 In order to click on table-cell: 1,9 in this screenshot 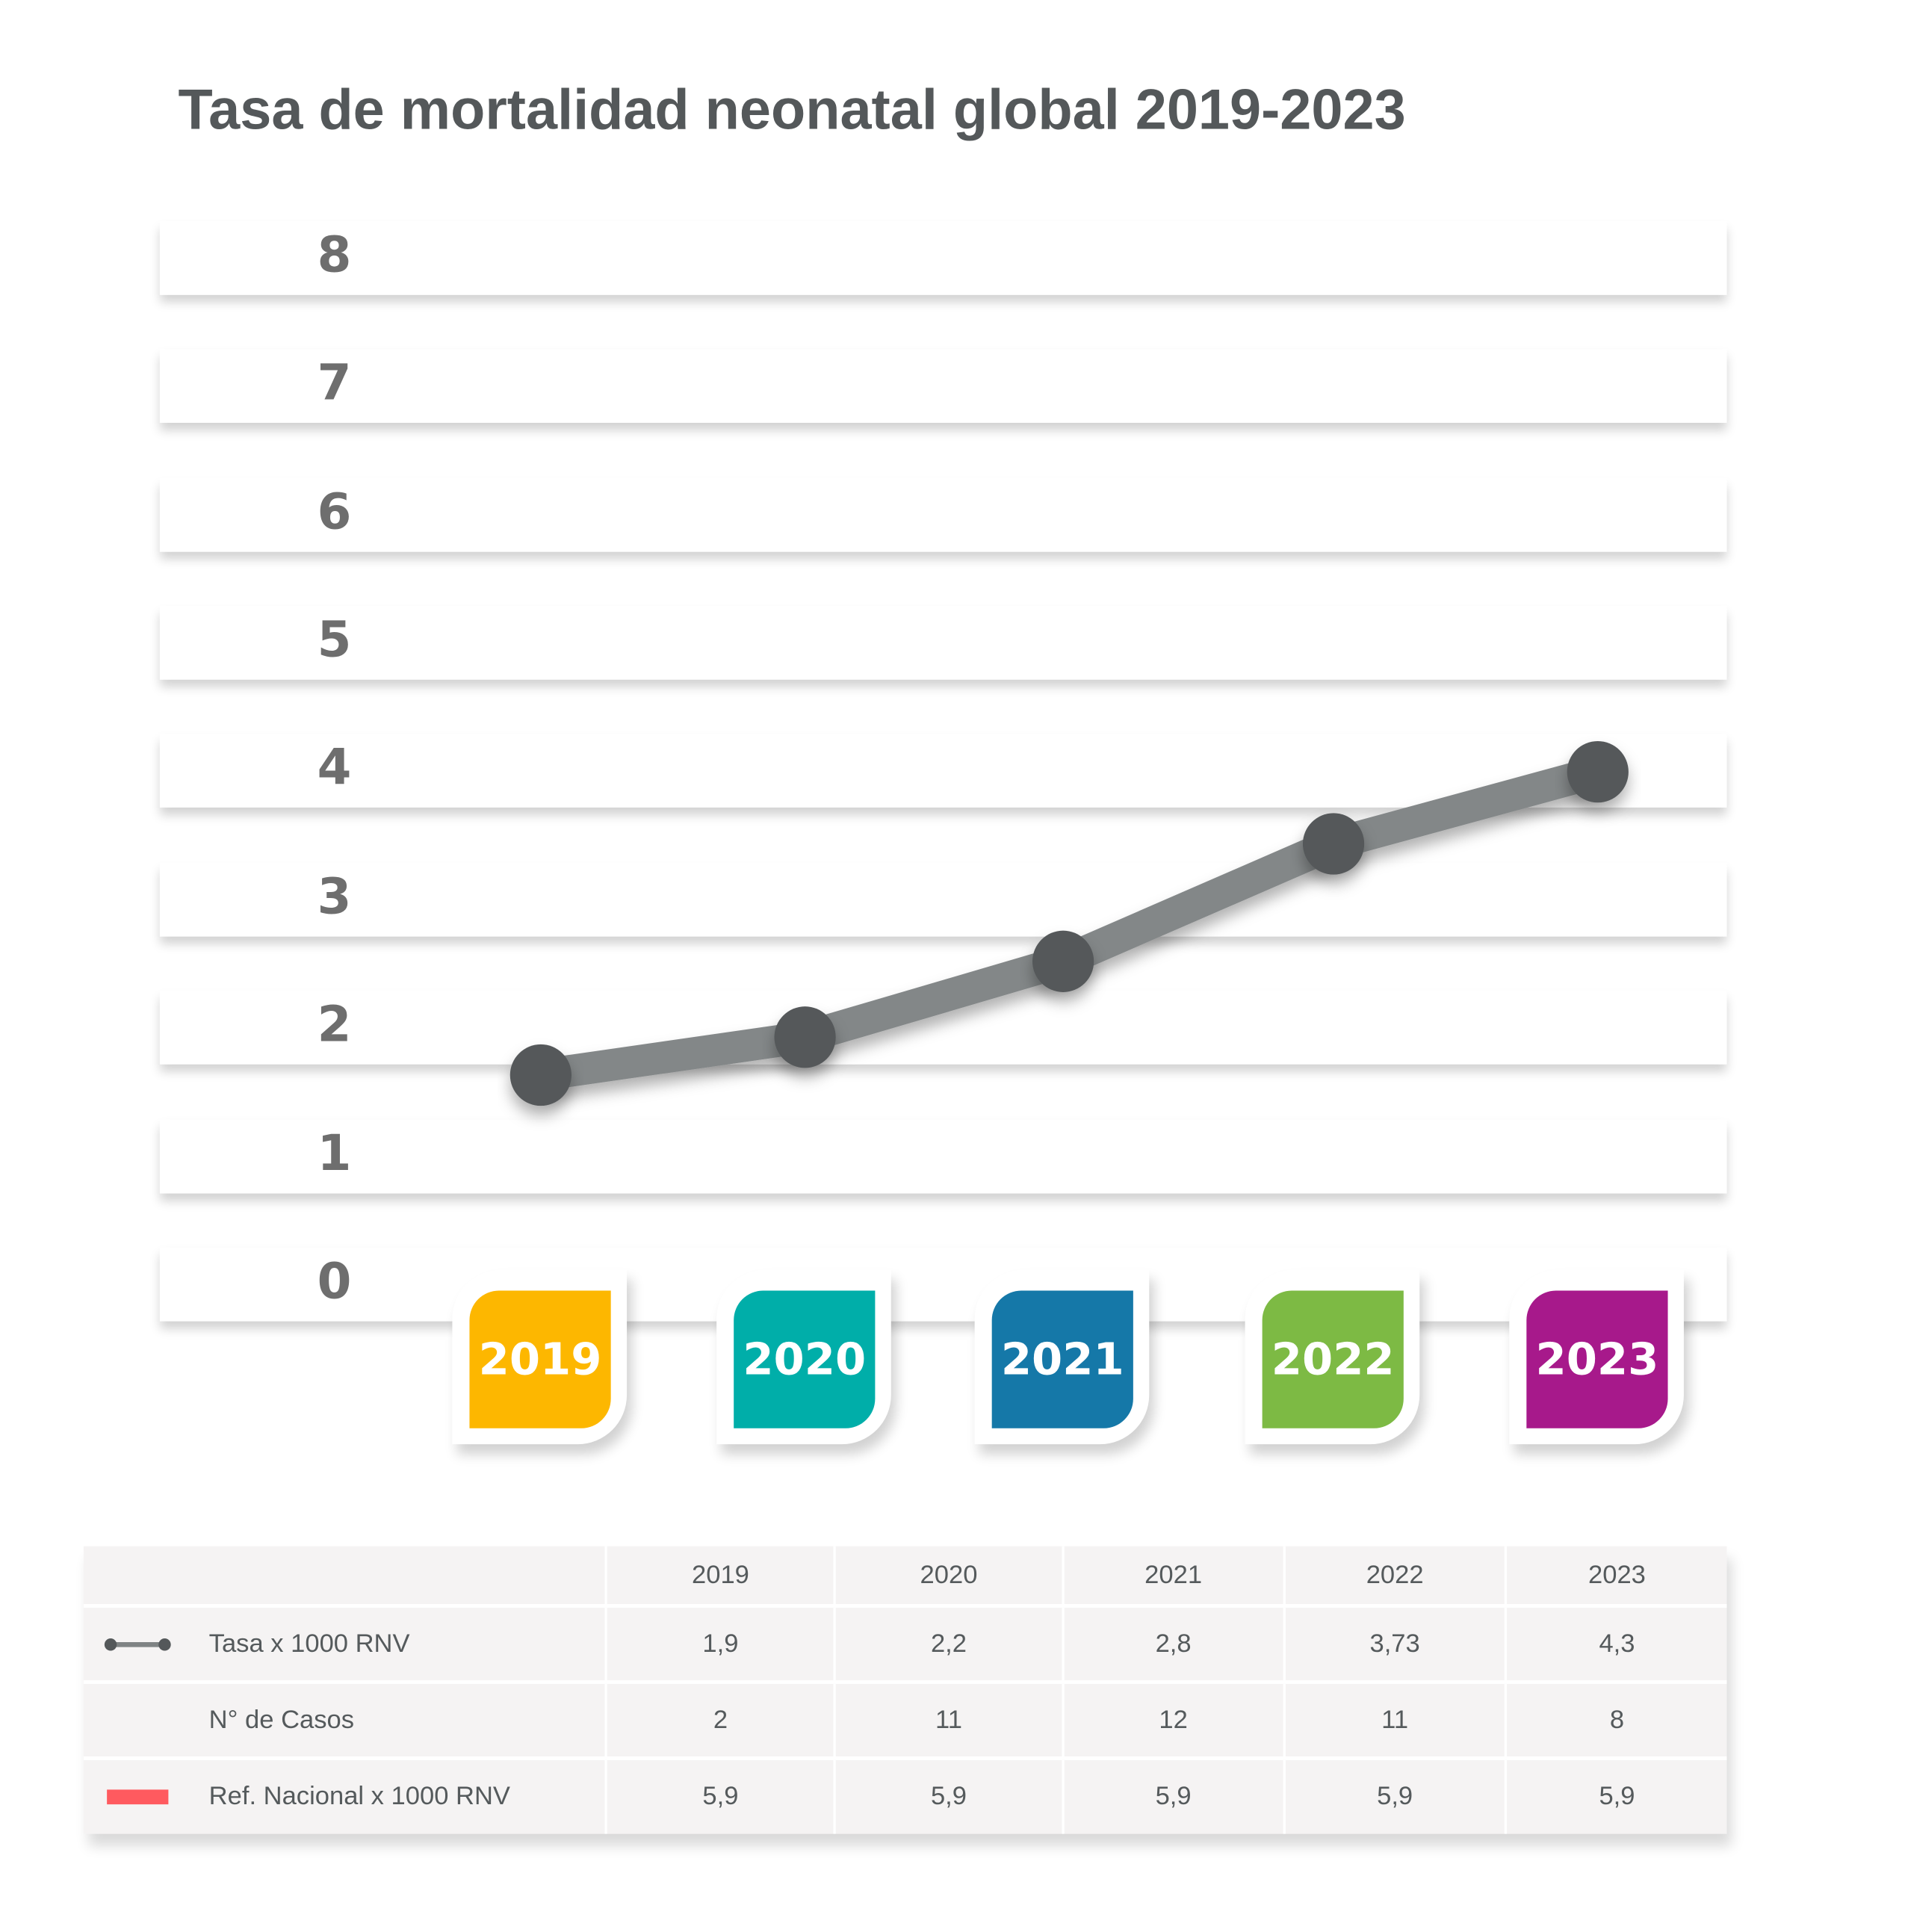, I will do `click(720, 1643)`.